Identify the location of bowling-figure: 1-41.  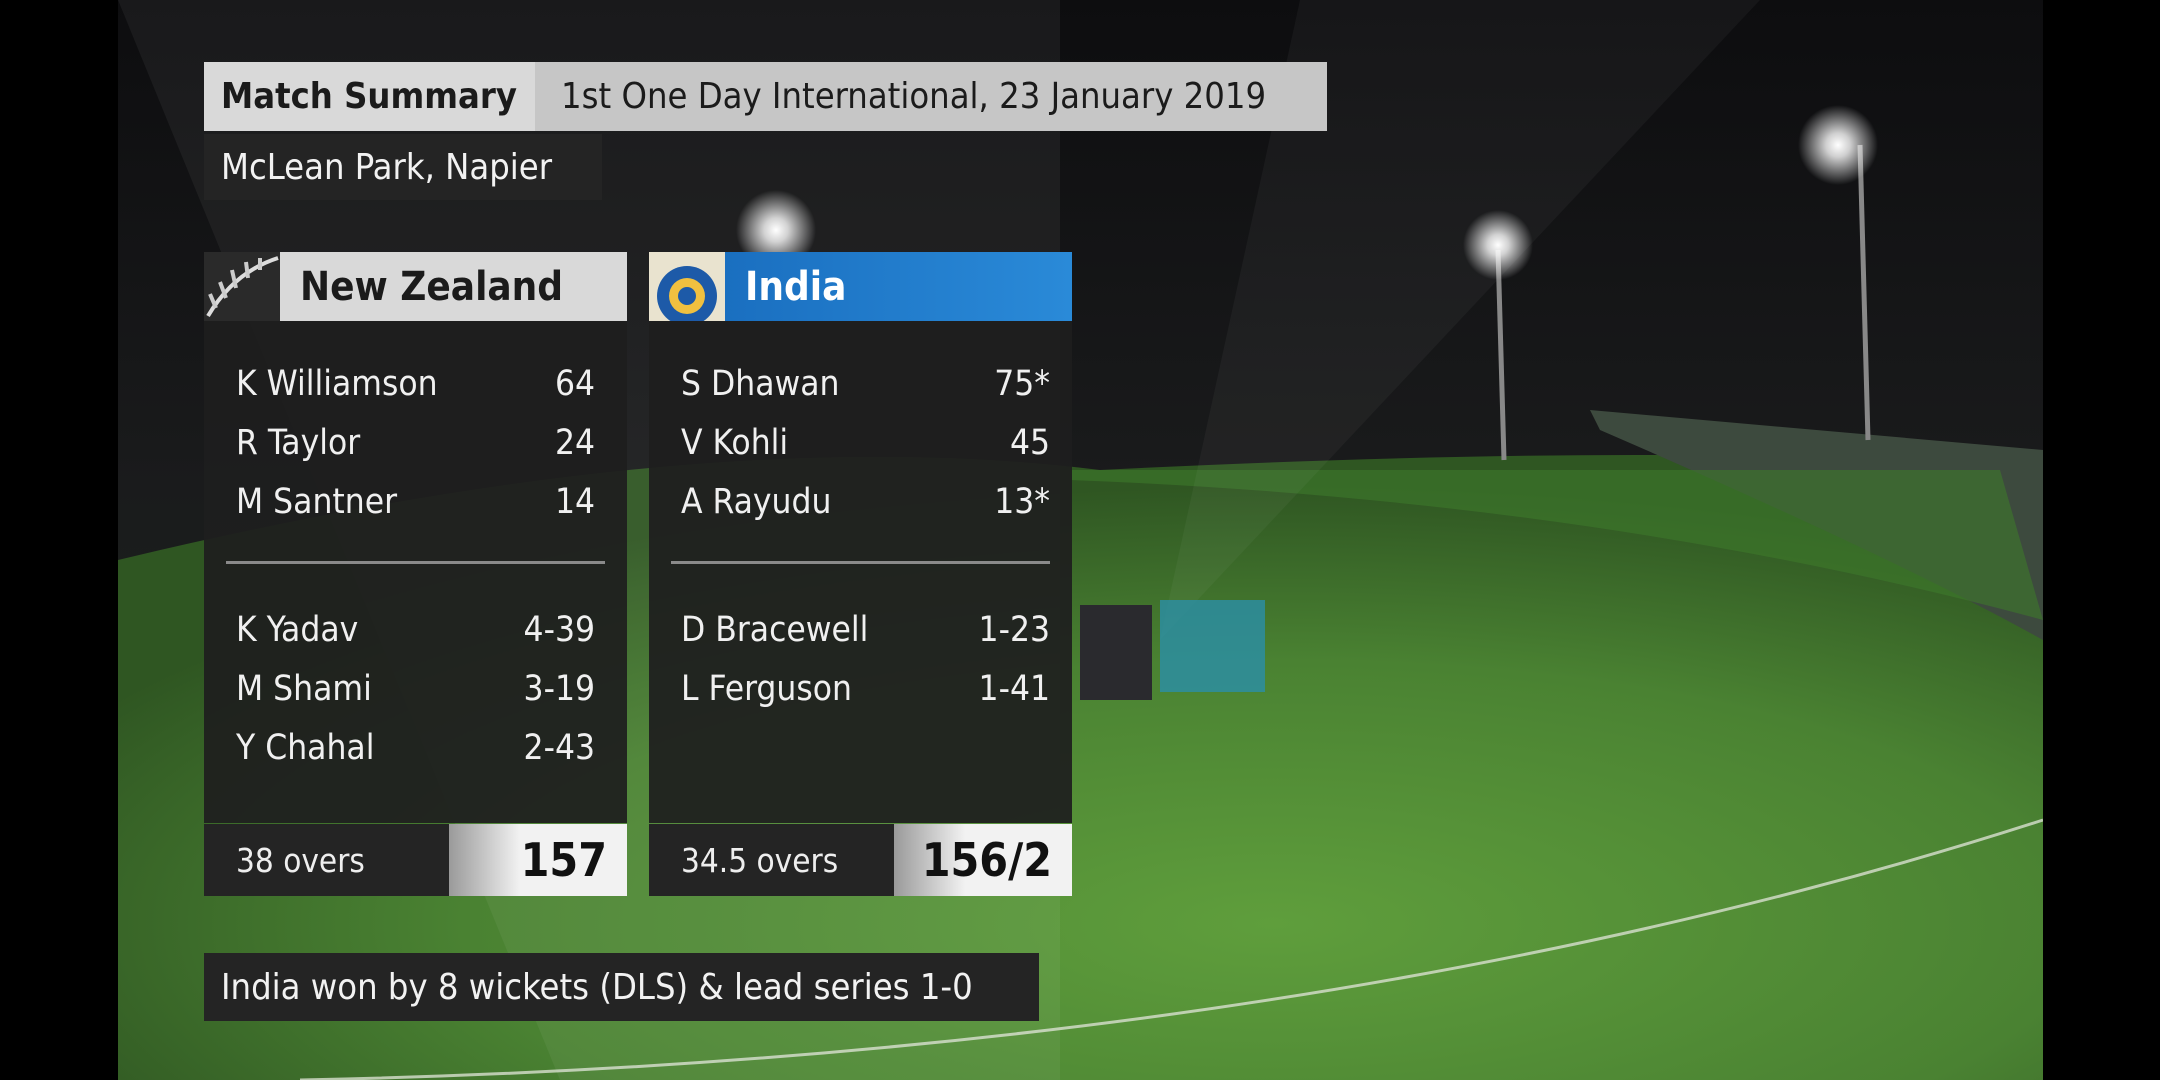
(1014, 689).